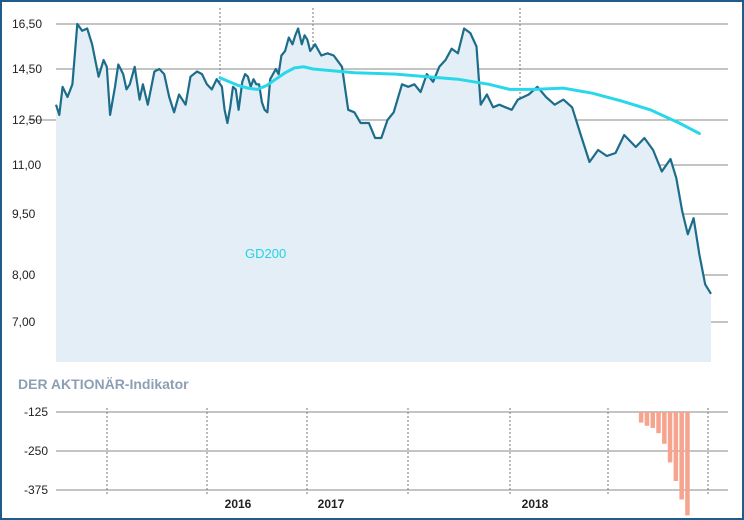  What do you see at coordinates (103, 384) in the screenshot?
I see `indicator-title: DER AKTIONÄR-Indikator` at bounding box center [103, 384].